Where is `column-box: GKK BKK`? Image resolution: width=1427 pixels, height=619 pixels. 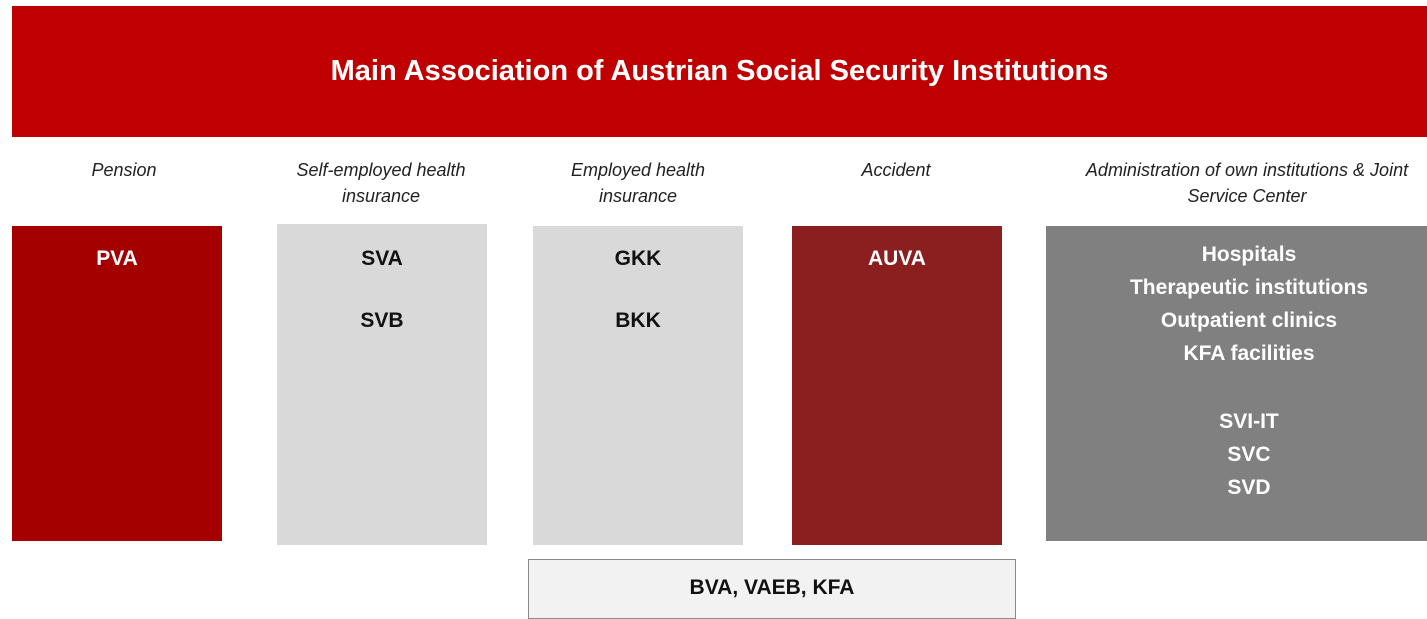 column-box: GKK BKK is located at coordinates (638, 385).